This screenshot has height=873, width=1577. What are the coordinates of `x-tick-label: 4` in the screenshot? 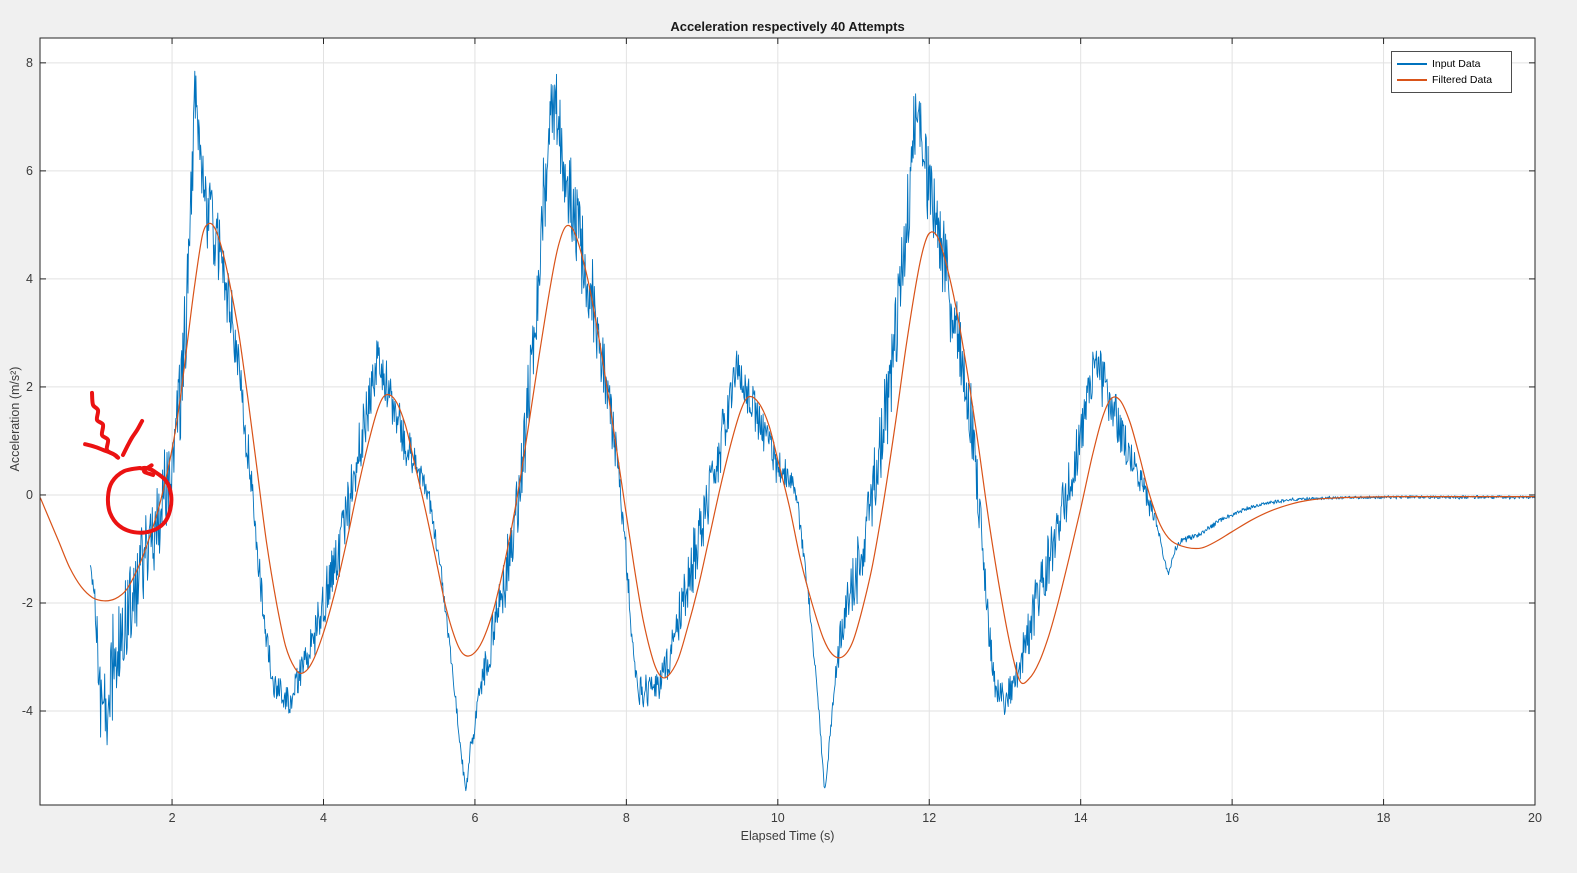 It's located at (323, 818).